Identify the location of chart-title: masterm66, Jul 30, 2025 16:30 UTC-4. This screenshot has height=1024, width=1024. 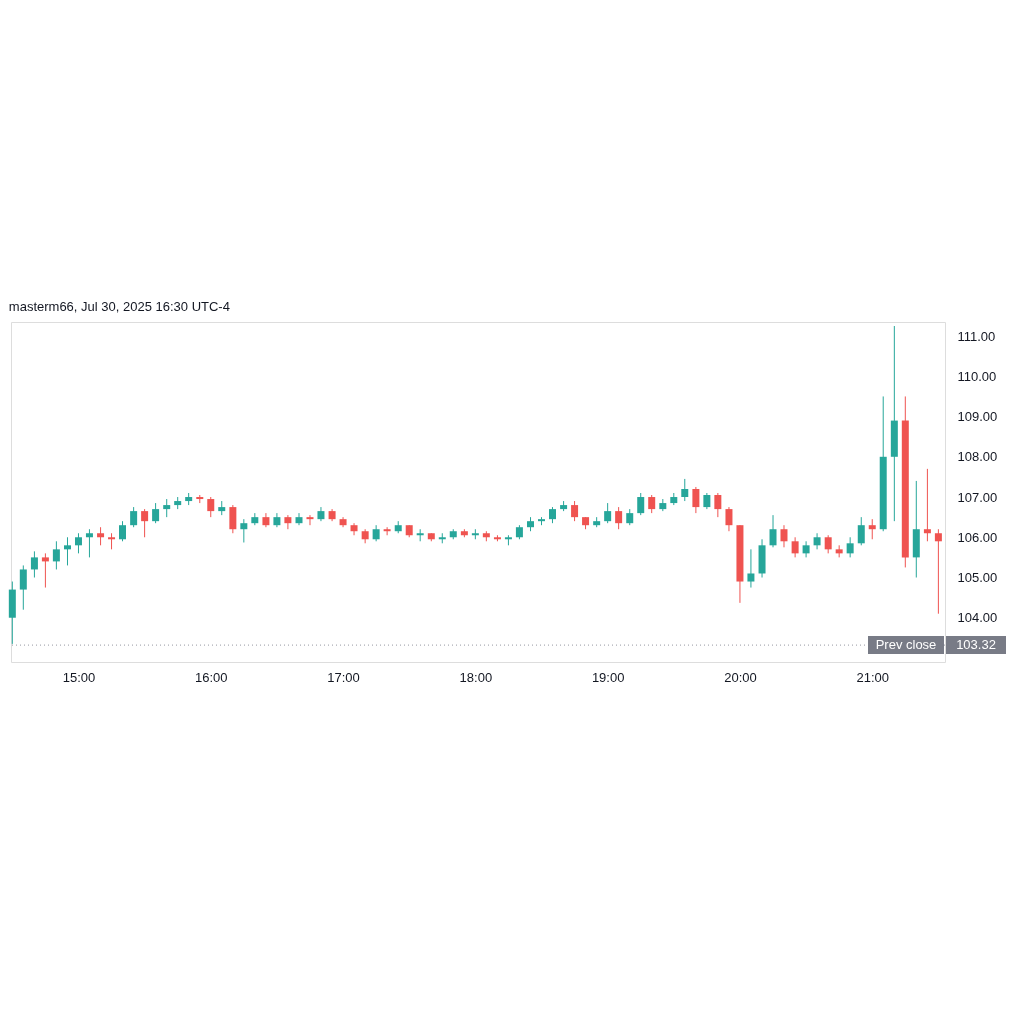
(119, 306).